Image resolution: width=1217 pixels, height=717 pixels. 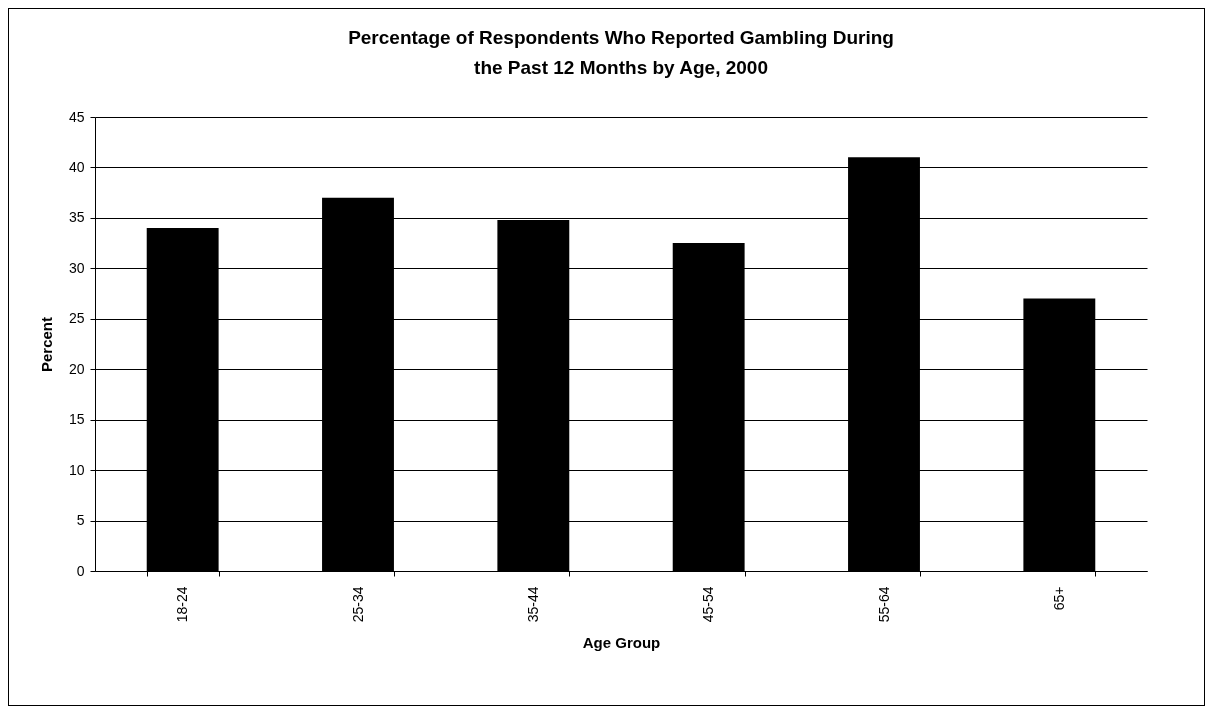 What do you see at coordinates (621, 52) in the screenshot?
I see `chart-title: Percentage of Respondents Who Reported Gambling During the Past 12 Months by Age, 2000` at bounding box center [621, 52].